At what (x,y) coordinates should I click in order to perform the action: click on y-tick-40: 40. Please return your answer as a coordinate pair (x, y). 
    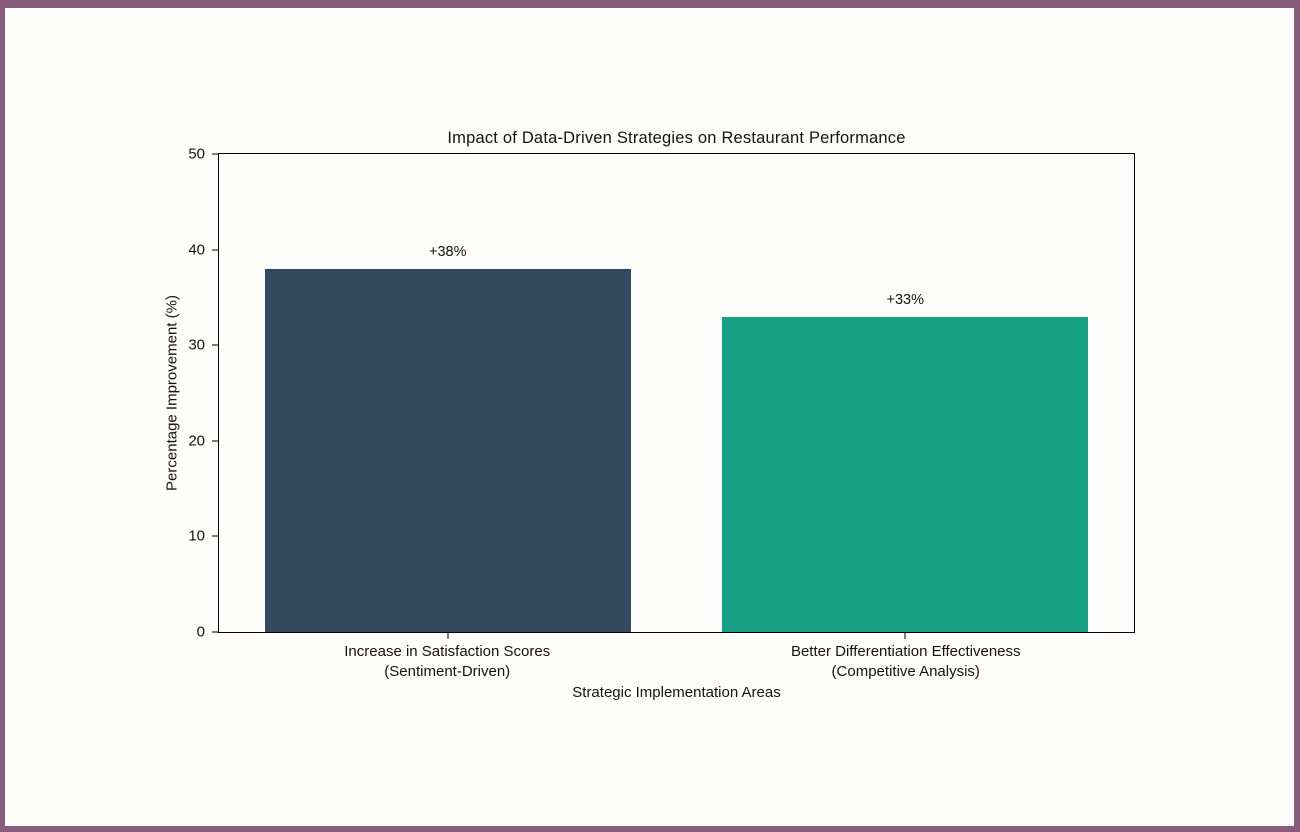
    Looking at the image, I should click on (188, 249).